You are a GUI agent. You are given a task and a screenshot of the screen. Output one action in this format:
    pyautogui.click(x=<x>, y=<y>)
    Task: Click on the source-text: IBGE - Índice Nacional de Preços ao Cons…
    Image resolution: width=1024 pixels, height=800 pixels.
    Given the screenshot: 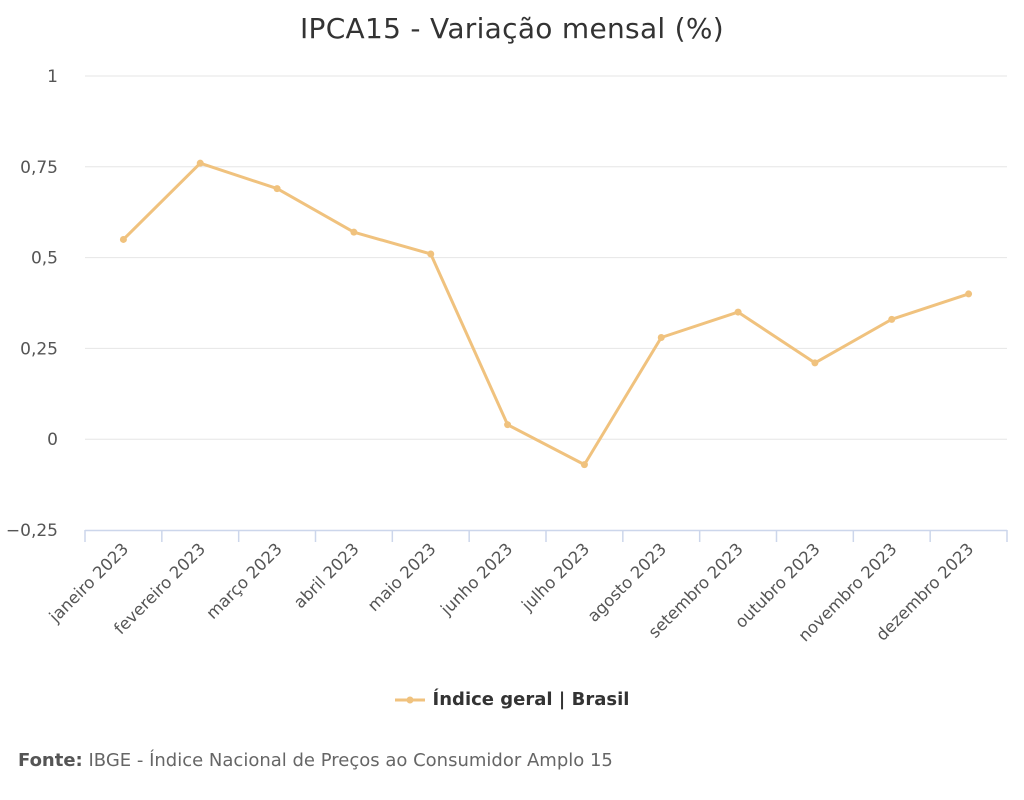 What is the action you would take?
    pyautogui.click(x=347, y=760)
    